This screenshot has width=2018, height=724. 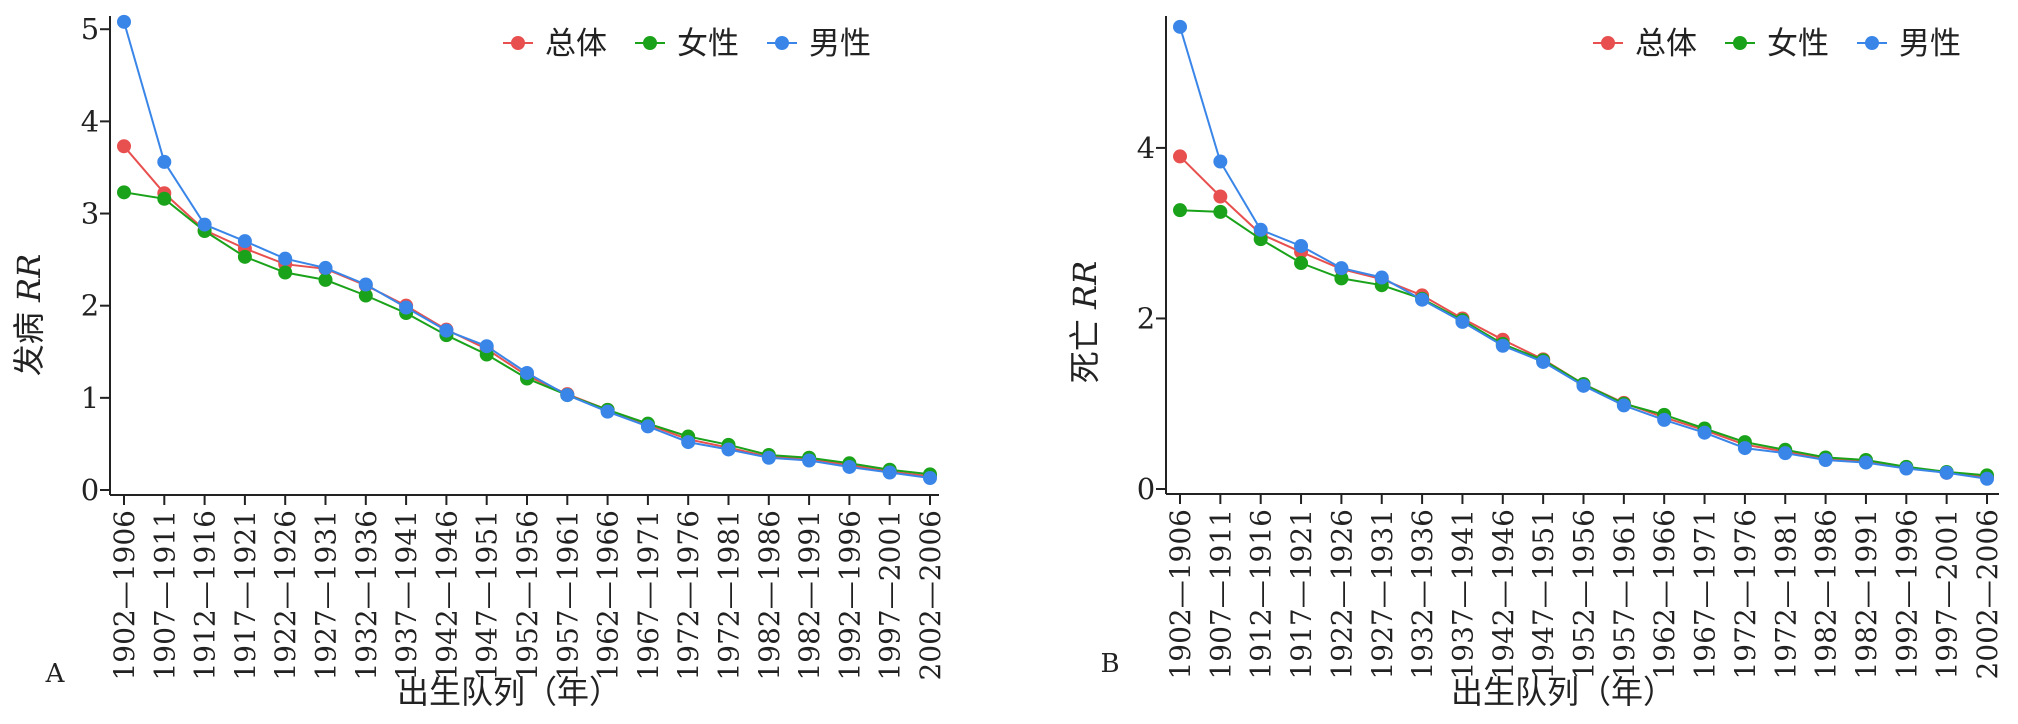 What do you see at coordinates (90, 306) in the screenshot?
I see `y-tick-label: 2` at bounding box center [90, 306].